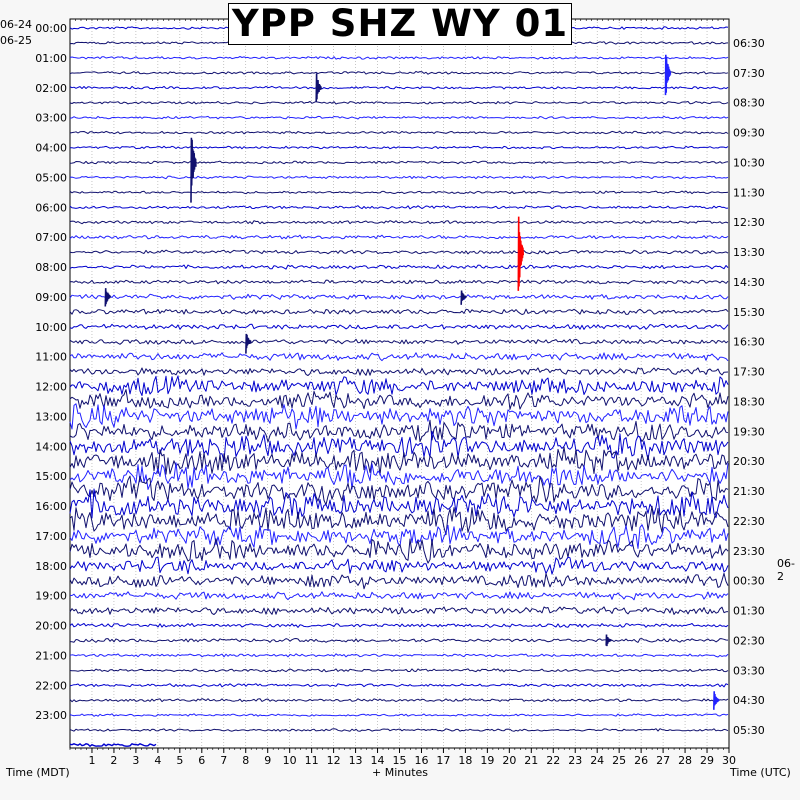  Describe the element at coordinates (51, 177) in the screenshot. I see `left-hour-label: 05:00` at that location.